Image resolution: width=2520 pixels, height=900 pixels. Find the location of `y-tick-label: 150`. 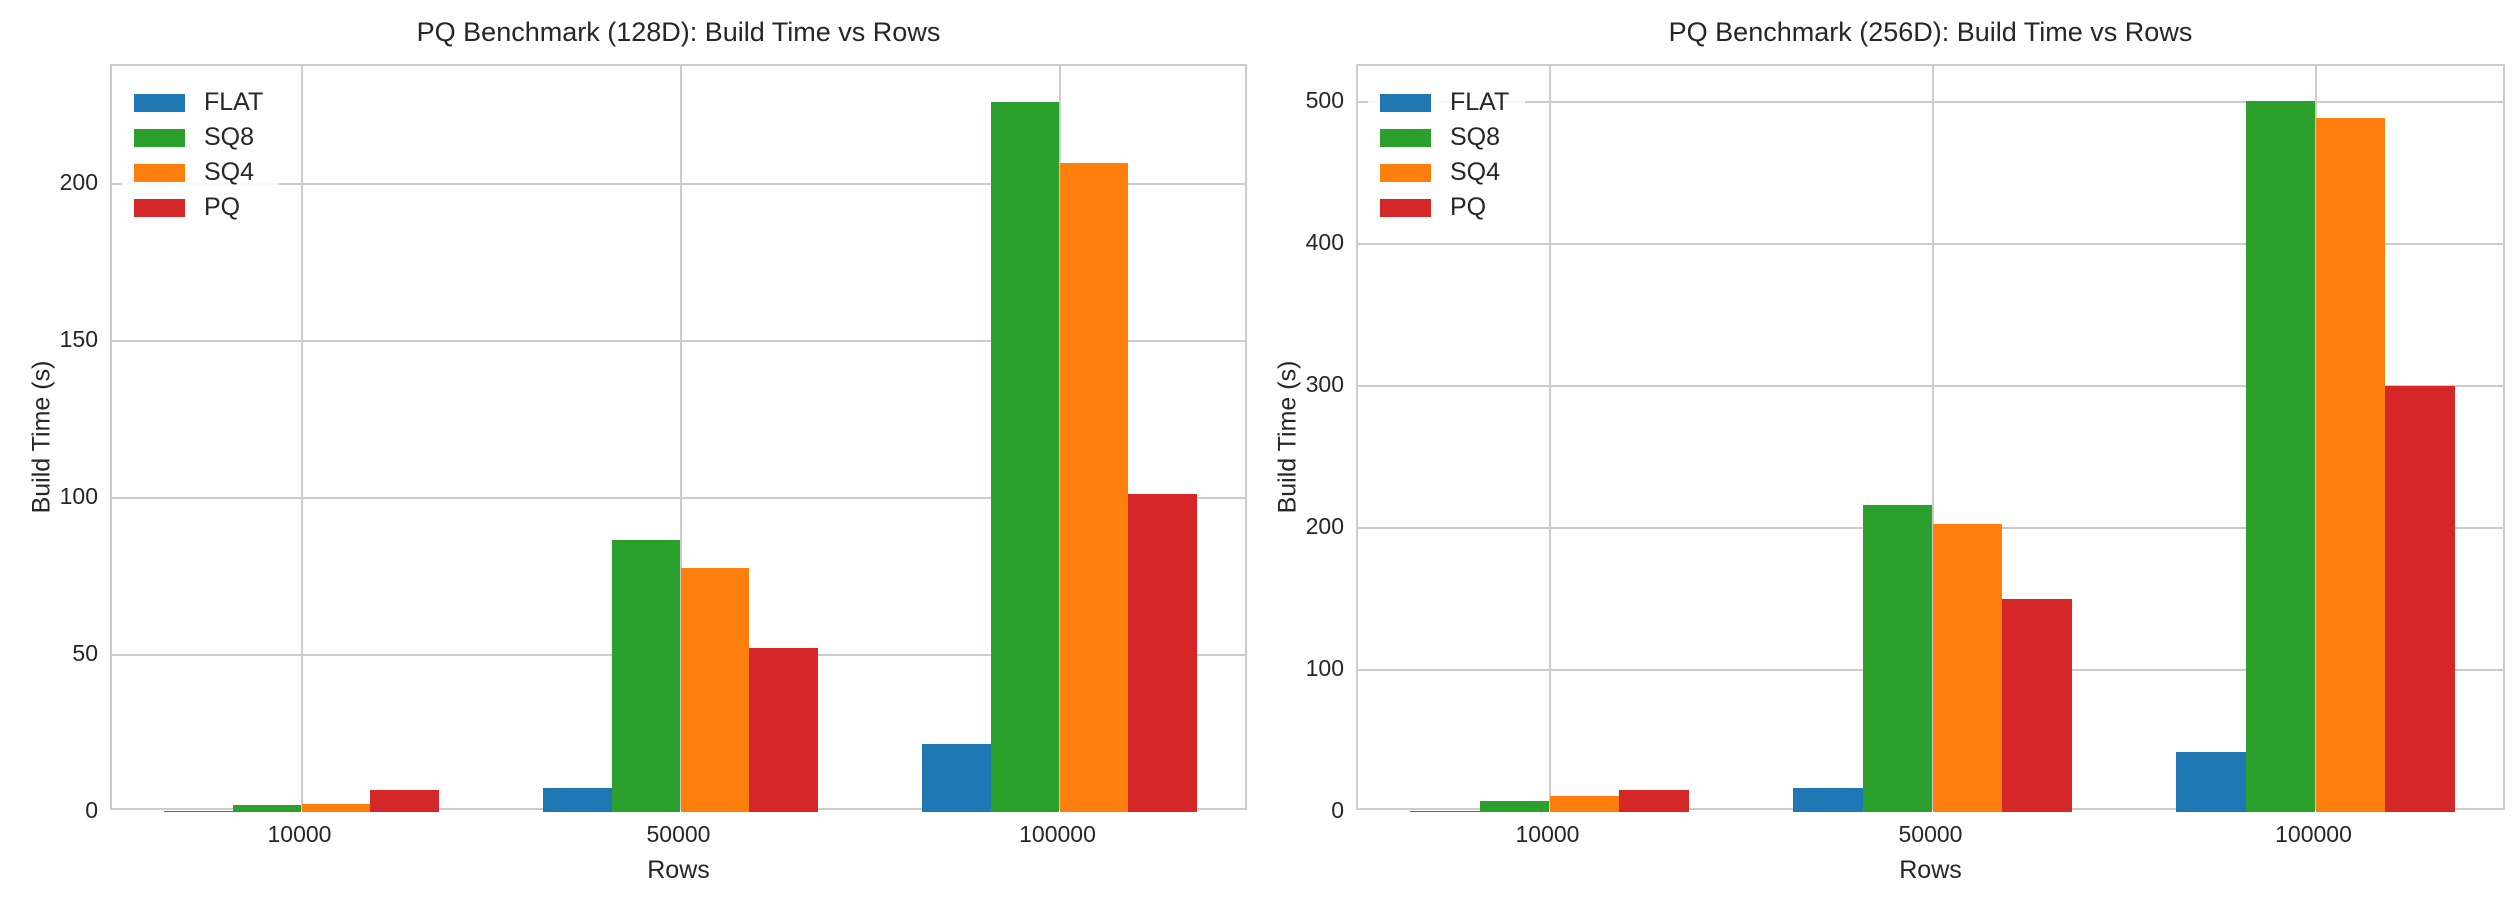

y-tick-label: 150 is located at coordinates (78, 338).